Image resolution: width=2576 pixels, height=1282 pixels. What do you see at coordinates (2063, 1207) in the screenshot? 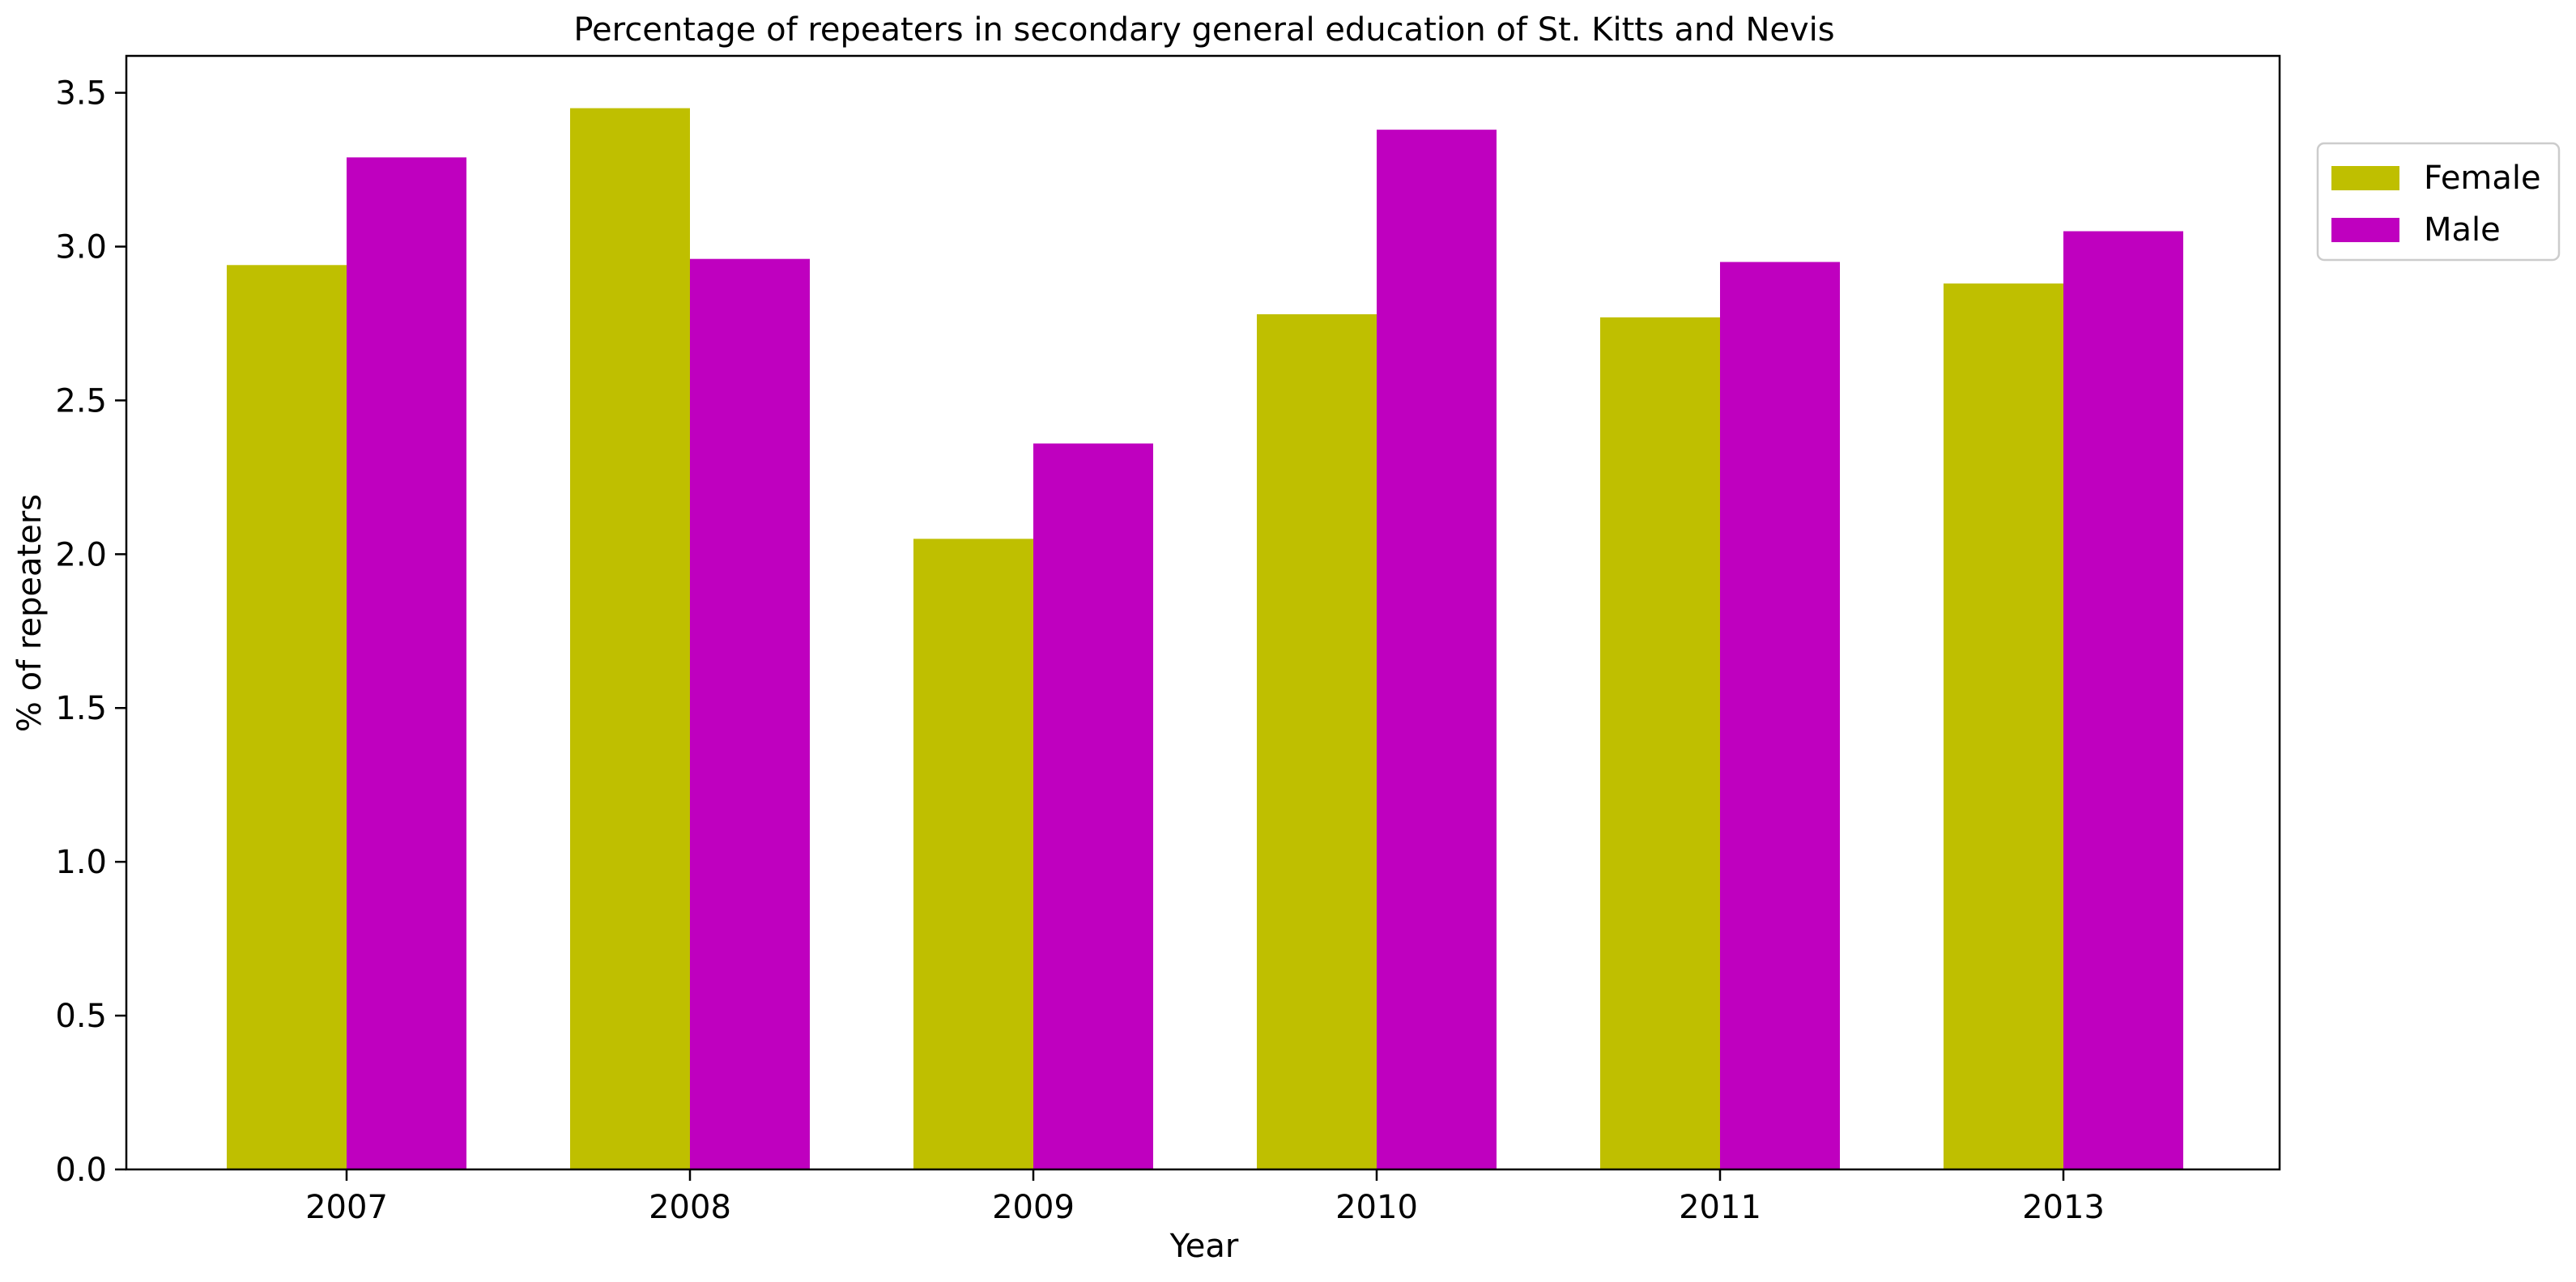
I see `x-tick-label: 2013` at bounding box center [2063, 1207].